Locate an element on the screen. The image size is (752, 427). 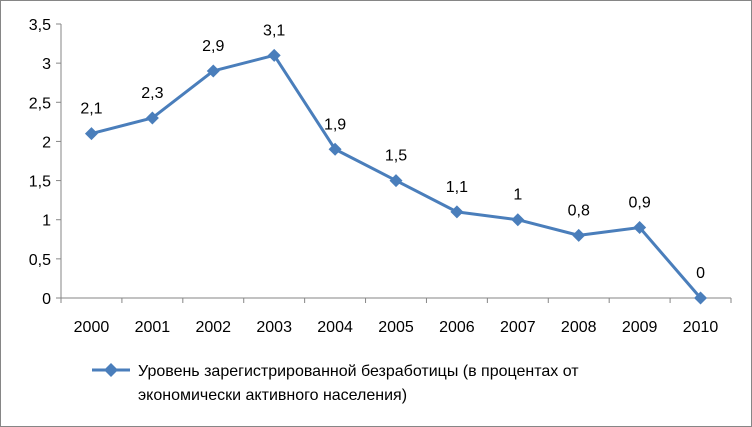
y-tick-label: 3 is located at coordinates (46, 64).